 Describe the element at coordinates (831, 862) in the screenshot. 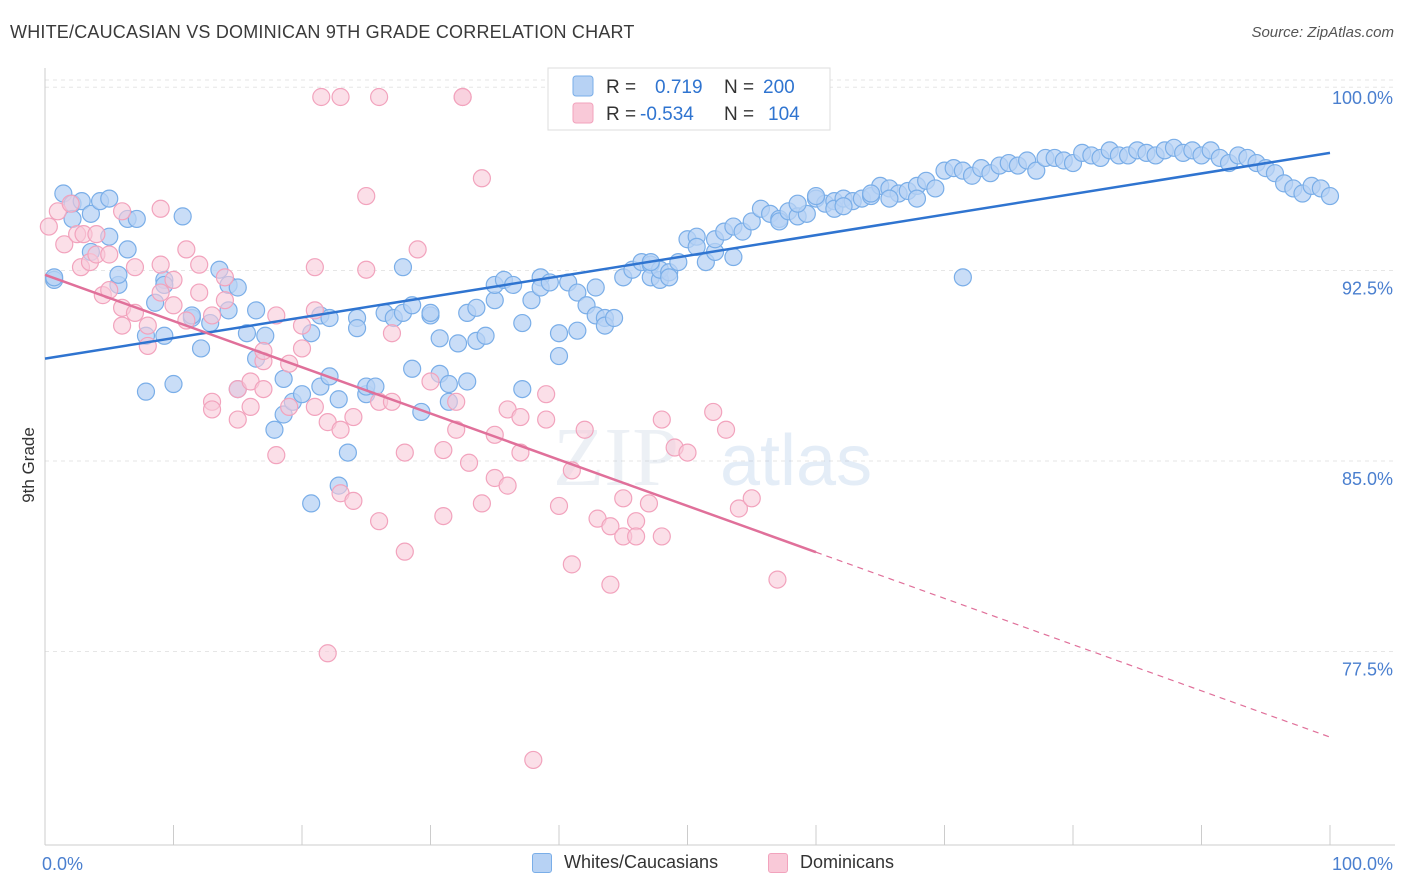

I see `legend-item-dominicans: Dominicans` at that location.